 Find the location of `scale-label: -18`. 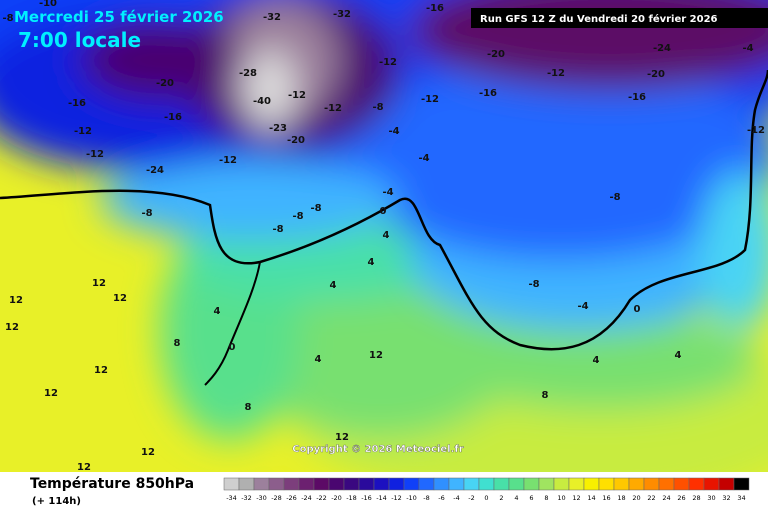

scale-label: -18 is located at coordinates (351, 498).